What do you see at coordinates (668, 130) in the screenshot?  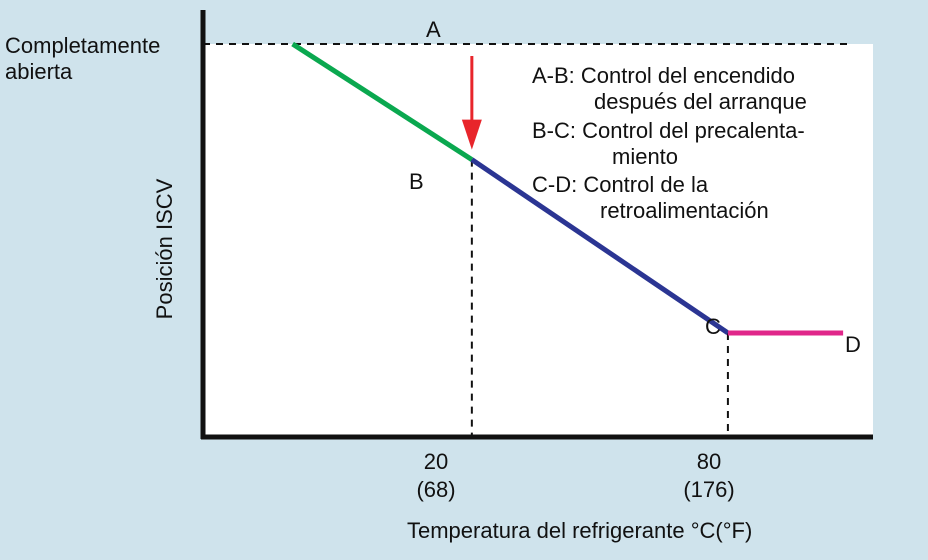 I see `legend-bc-line1: B-C: Control del precalenta-` at bounding box center [668, 130].